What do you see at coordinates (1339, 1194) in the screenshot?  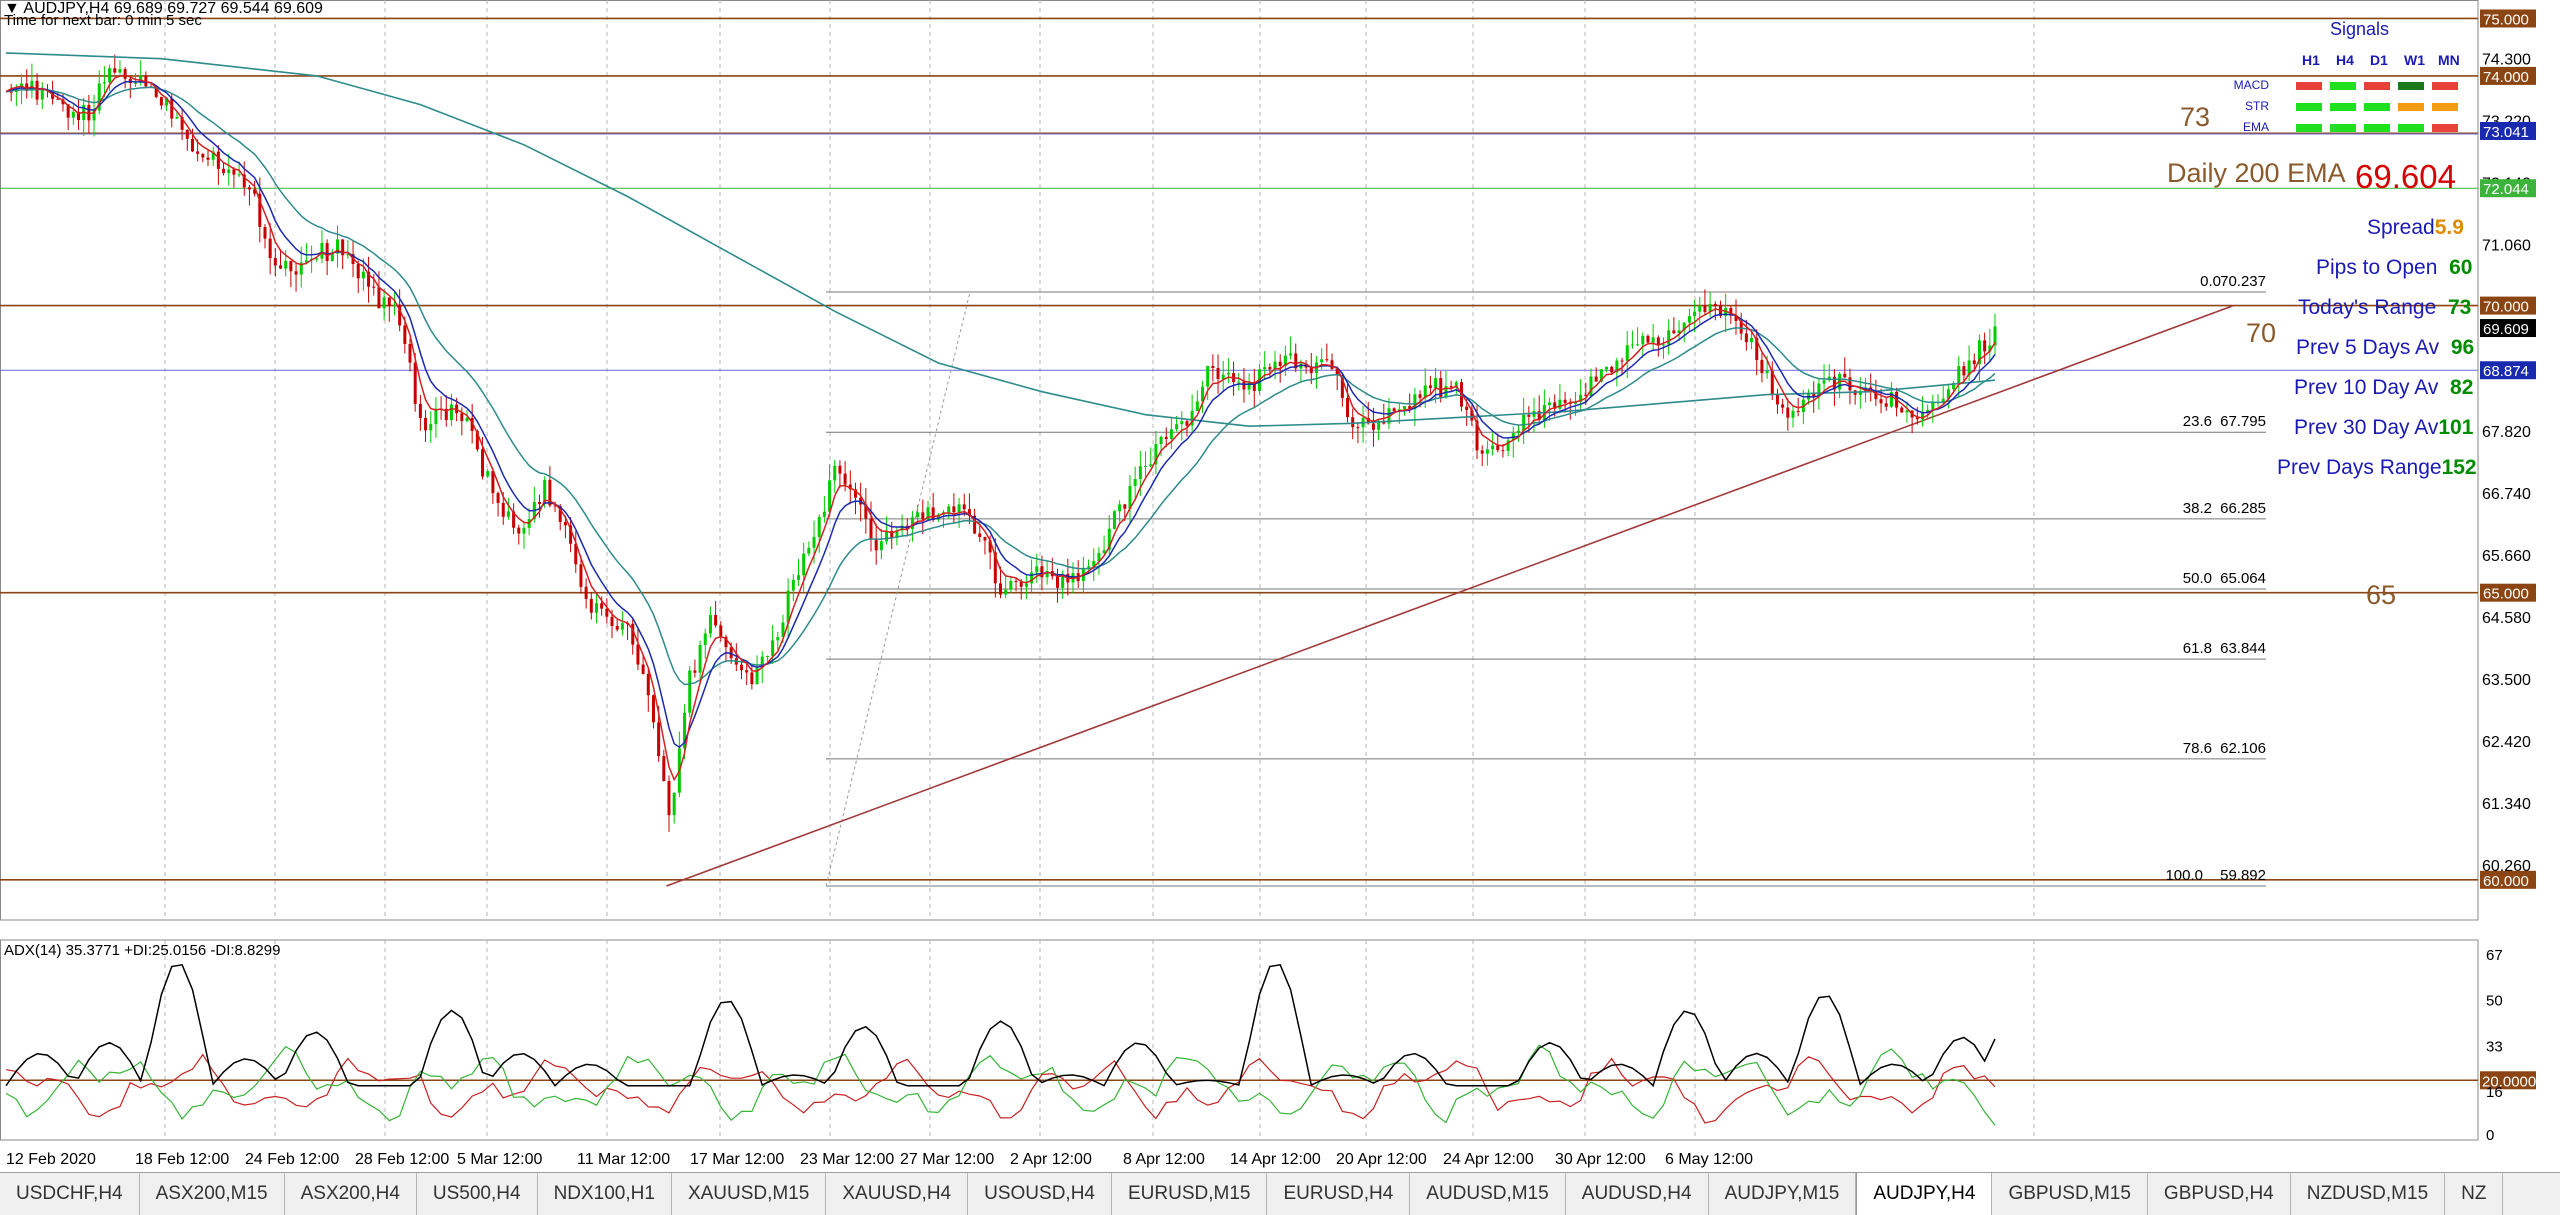 I see `tab-eurusd-h4: EURUSD,H4` at bounding box center [1339, 1194].